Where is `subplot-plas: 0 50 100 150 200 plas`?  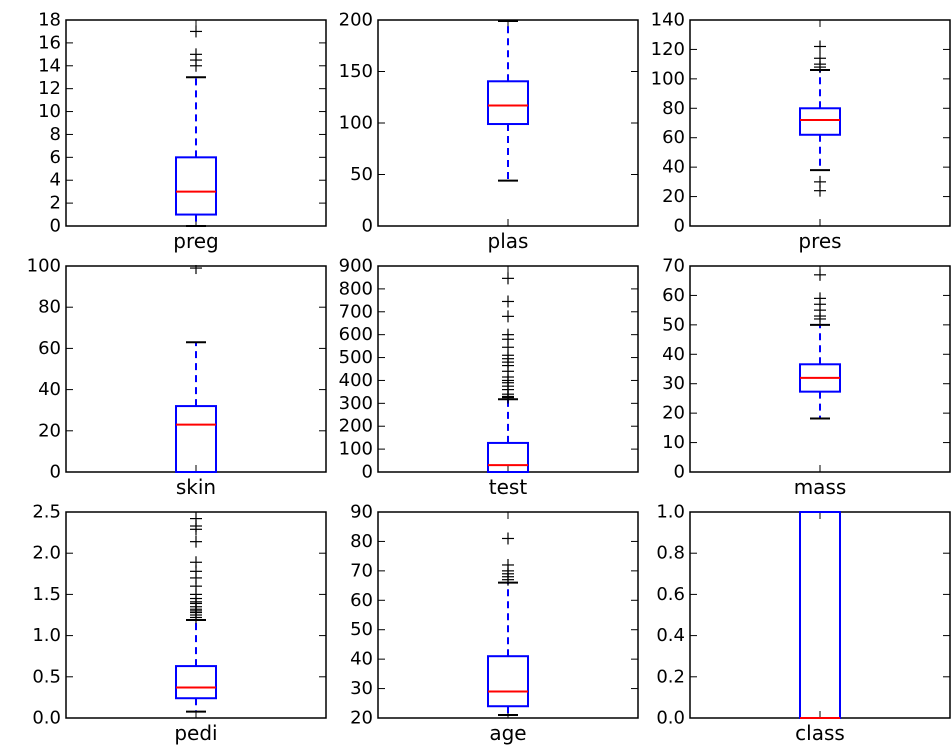
subplot-plas: 0 50 100 150 200 plas is located at coordinates (489, 131).